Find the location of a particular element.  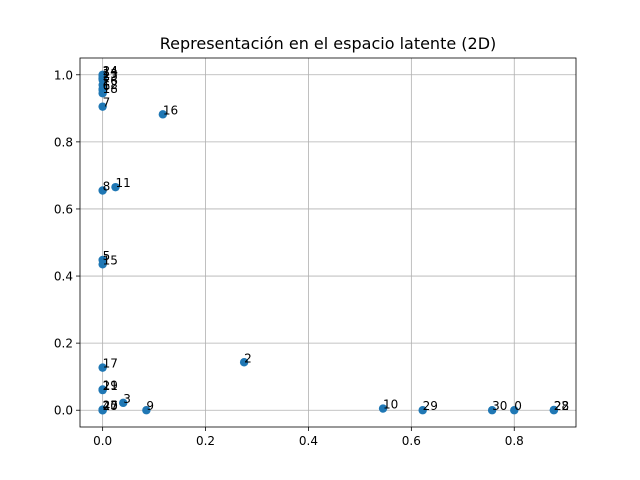

point-label: 14 is located at coordinates (110, 71).